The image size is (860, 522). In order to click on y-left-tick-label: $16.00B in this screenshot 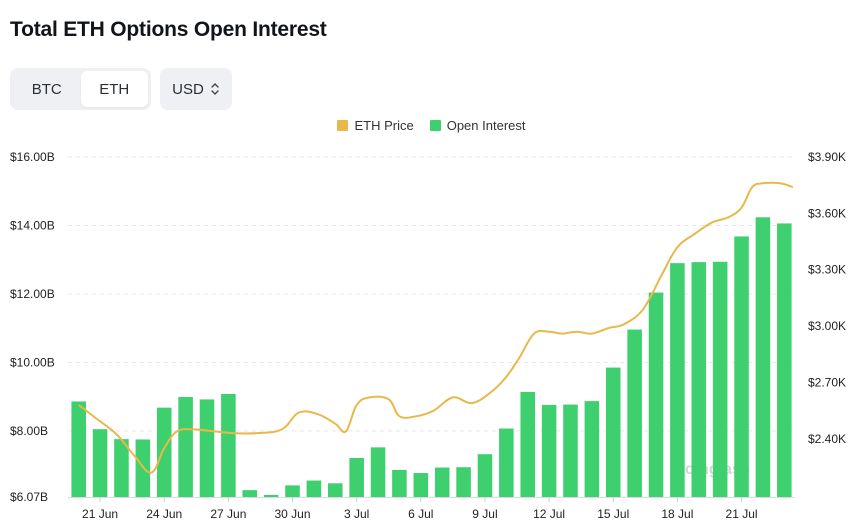, I will do `click(32, 157)`.